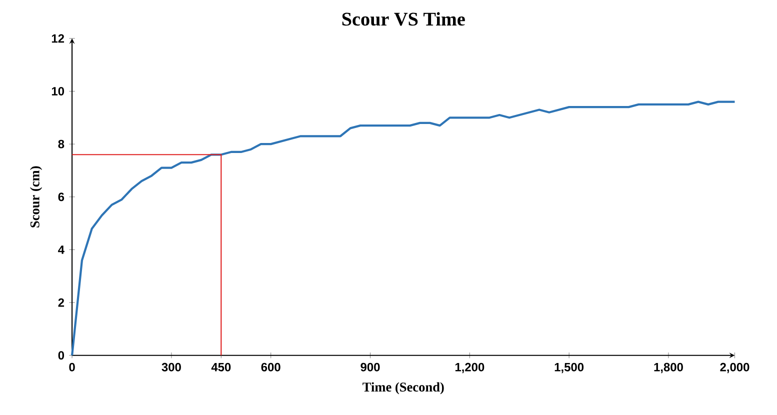 This screenshot has height=415, width=777. Describe the element at coordinates (370, 367) in the screenshot. I see `x-tick-label: 900` at that location.